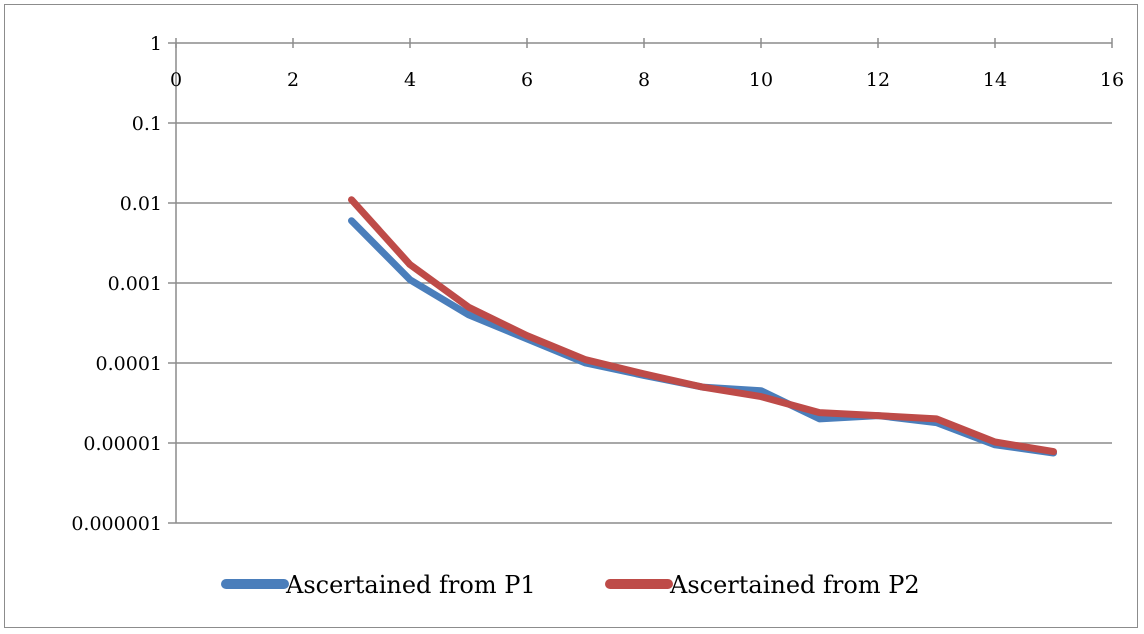  I want to click on y-tick-label: 0.01, so click(141, 204).